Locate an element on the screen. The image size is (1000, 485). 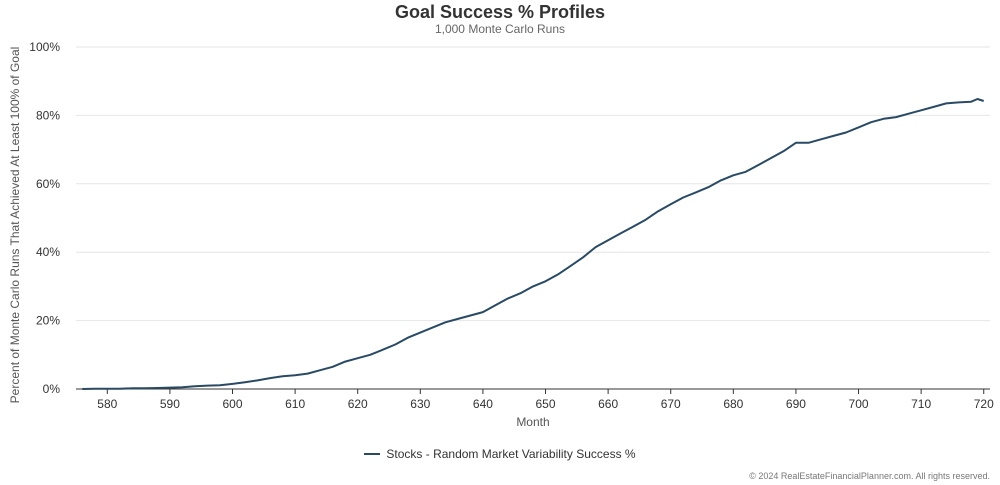
y-tick-label: 40% is located at coordinates (48, 252).